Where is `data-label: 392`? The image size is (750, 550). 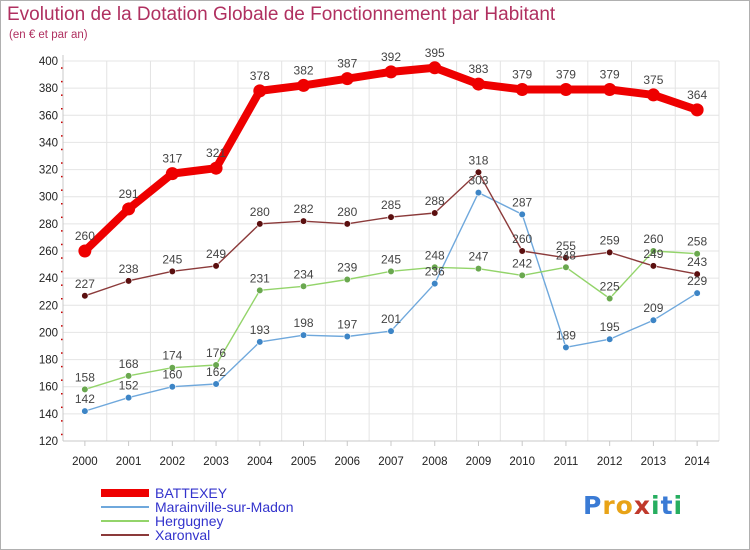
data-label: 392 is located at coordinates (391, 57).